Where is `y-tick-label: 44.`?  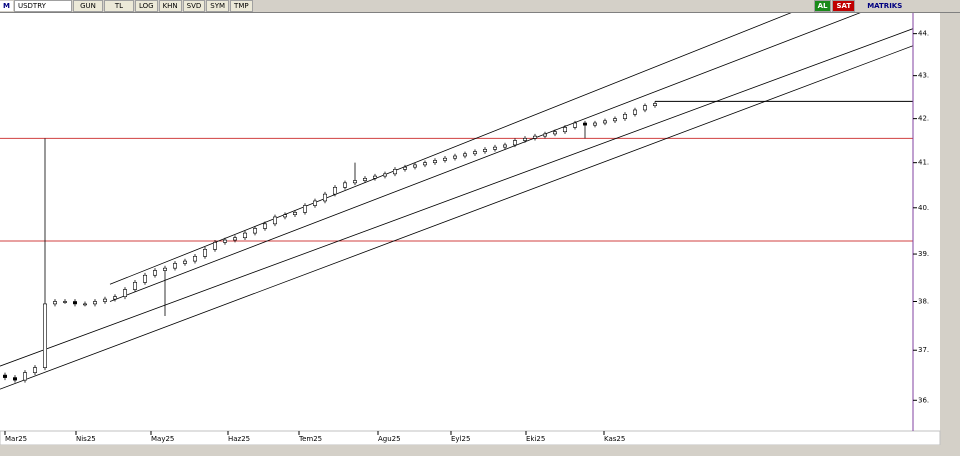 y-tick-label: 44. is located at coordinates (923, 34).